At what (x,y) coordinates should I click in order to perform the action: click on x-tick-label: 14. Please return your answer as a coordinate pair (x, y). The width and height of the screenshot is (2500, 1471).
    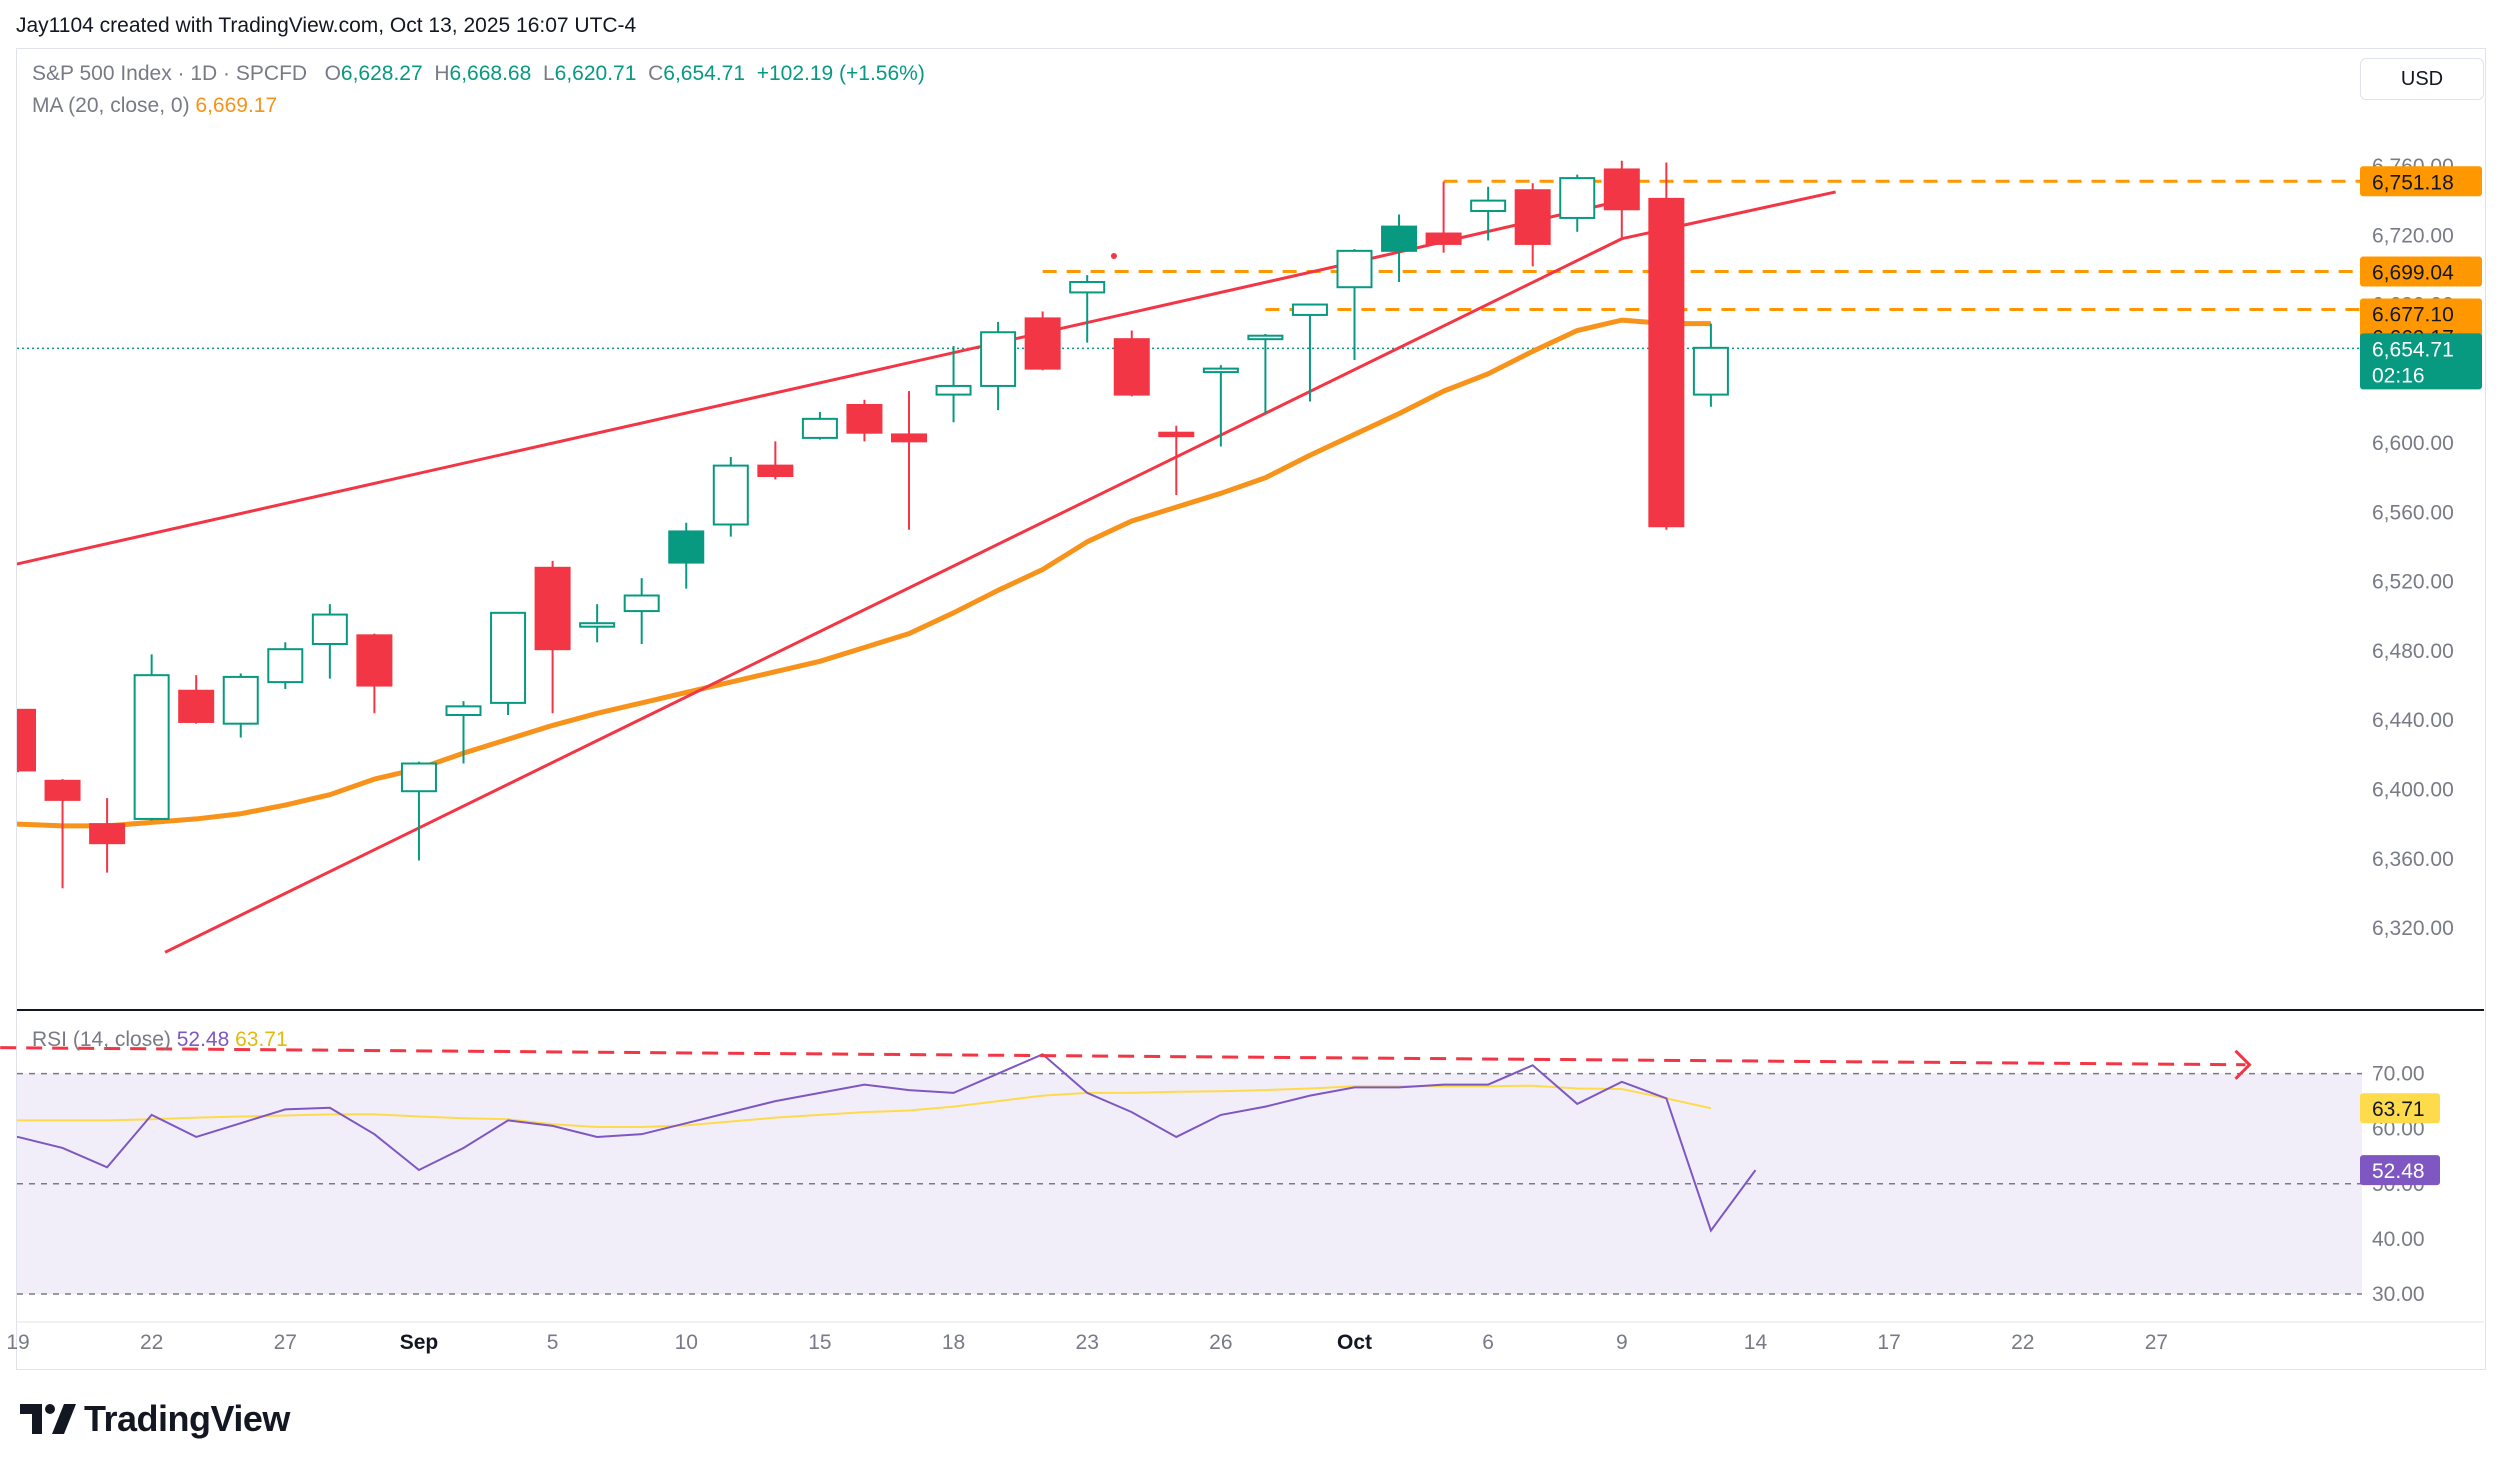
    Looking at the image, I should click on (1756, 1342).